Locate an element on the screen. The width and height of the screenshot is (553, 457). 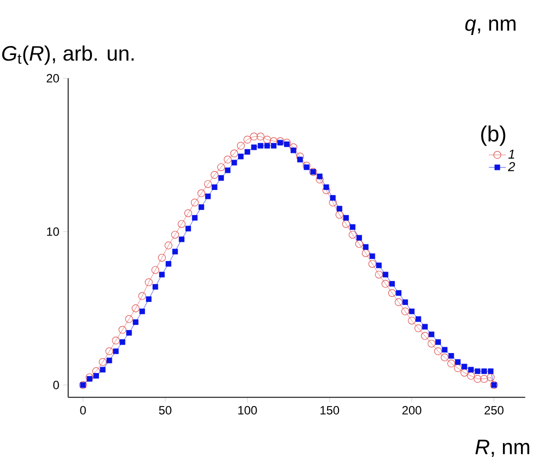
x-axis-title: R, nm is located at coordinates (502, 448).